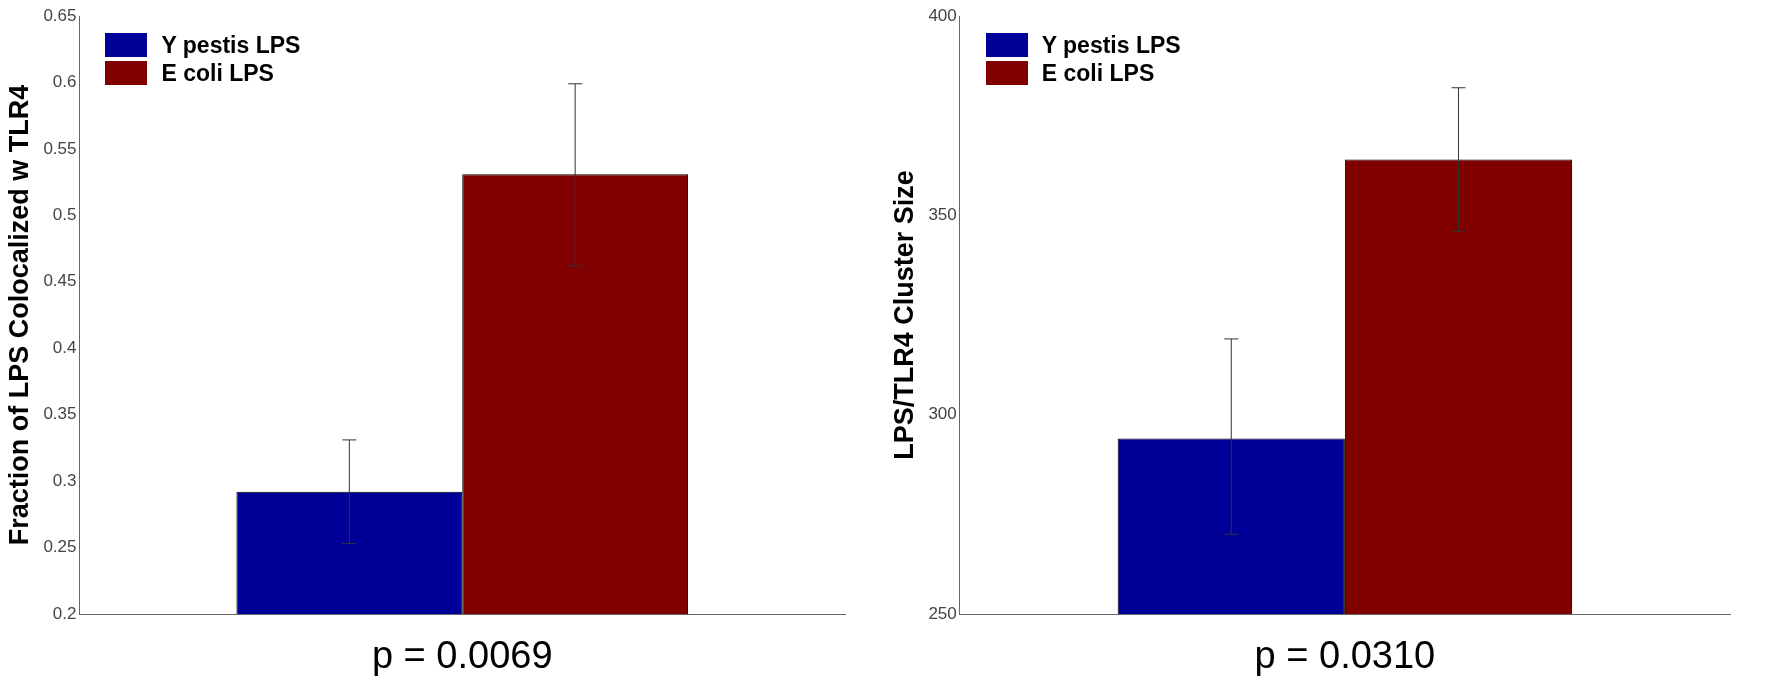  Describe the element at coordinates (60, 148) in the screenshot. I see `y-tick-label: 0.55` at that location.